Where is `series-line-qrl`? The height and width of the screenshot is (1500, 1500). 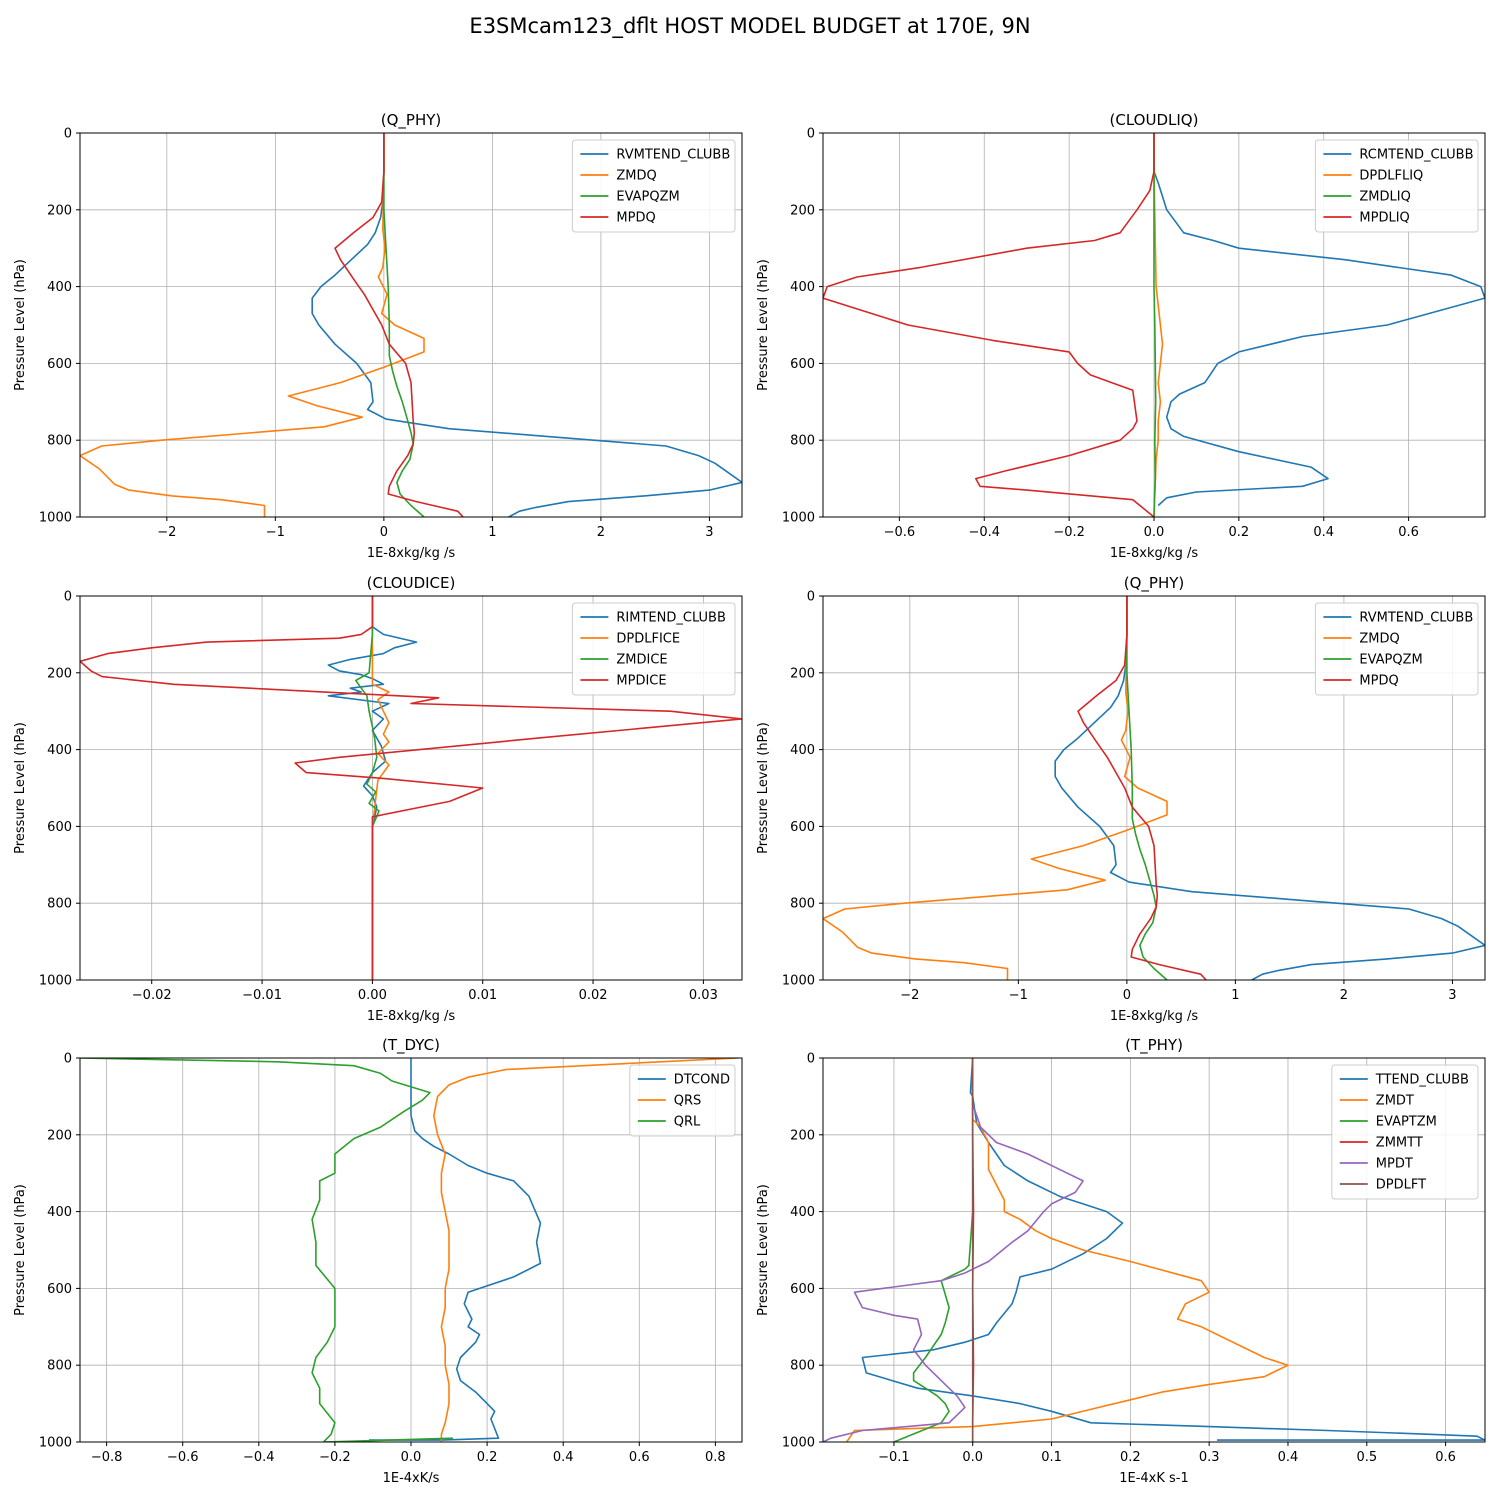
series-line-qrl is located at coordinates (266, 1250).